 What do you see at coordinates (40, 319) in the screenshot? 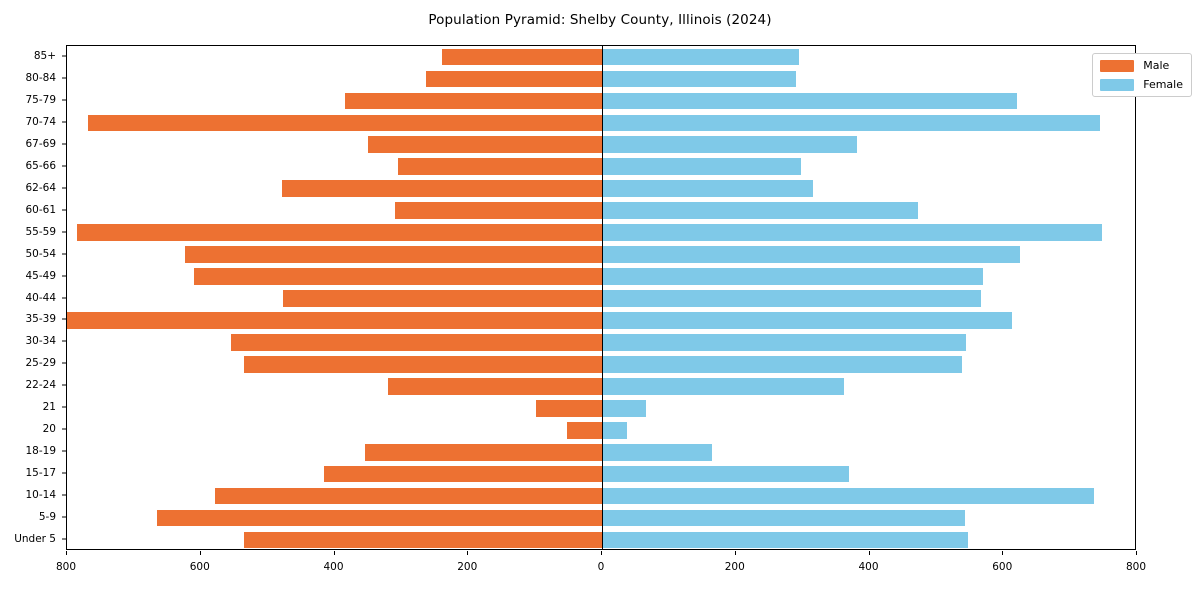
I see `y-tick-label: 35-39` at bounding box center [40, 319].